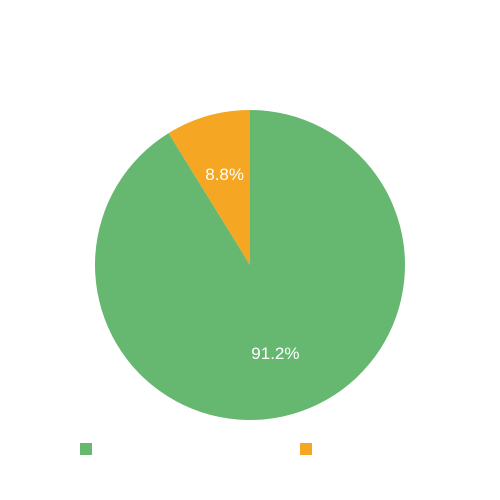  I want to click on pie-slice-labels: 91.2% 8.8%, so click(252, 264).